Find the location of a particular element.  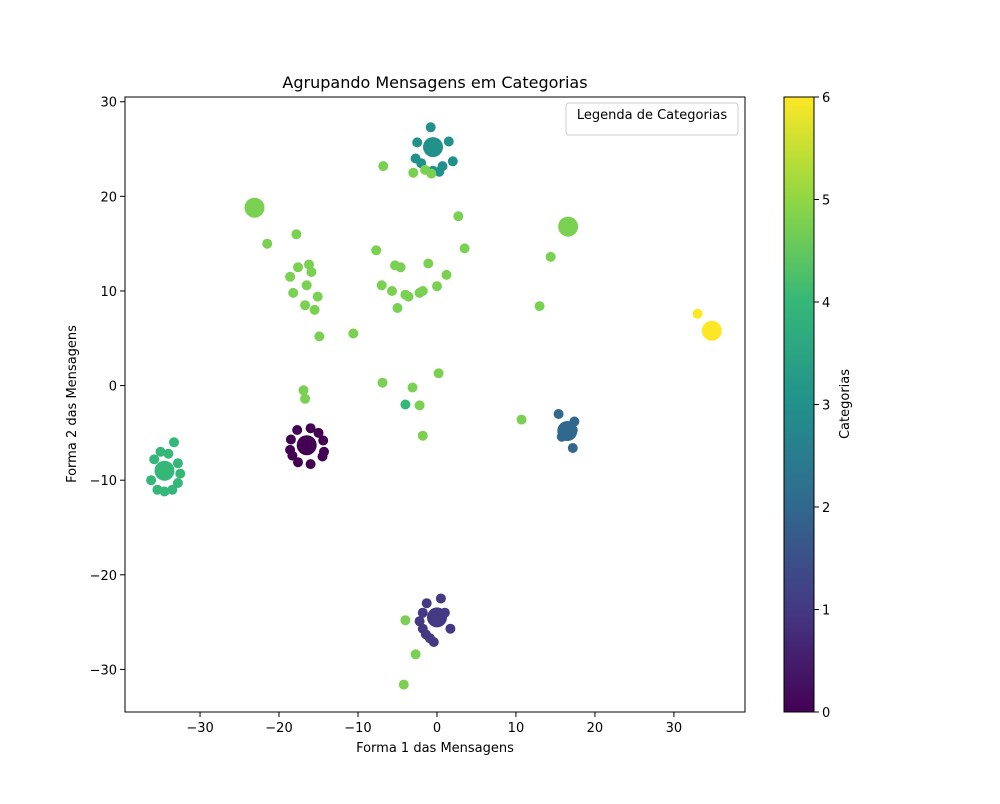

y-tick-label: −20 is located at coordinates (103, 576).